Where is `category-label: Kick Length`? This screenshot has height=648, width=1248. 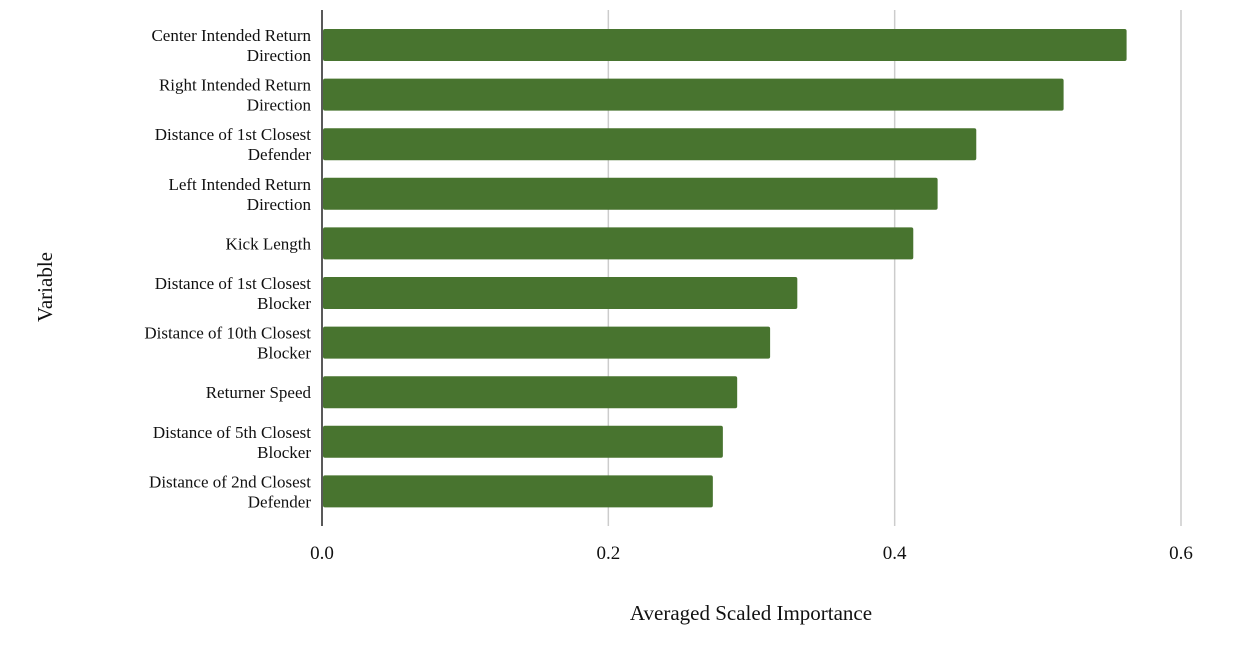
category-label: Kick Length is located at coordinates (269, 243).